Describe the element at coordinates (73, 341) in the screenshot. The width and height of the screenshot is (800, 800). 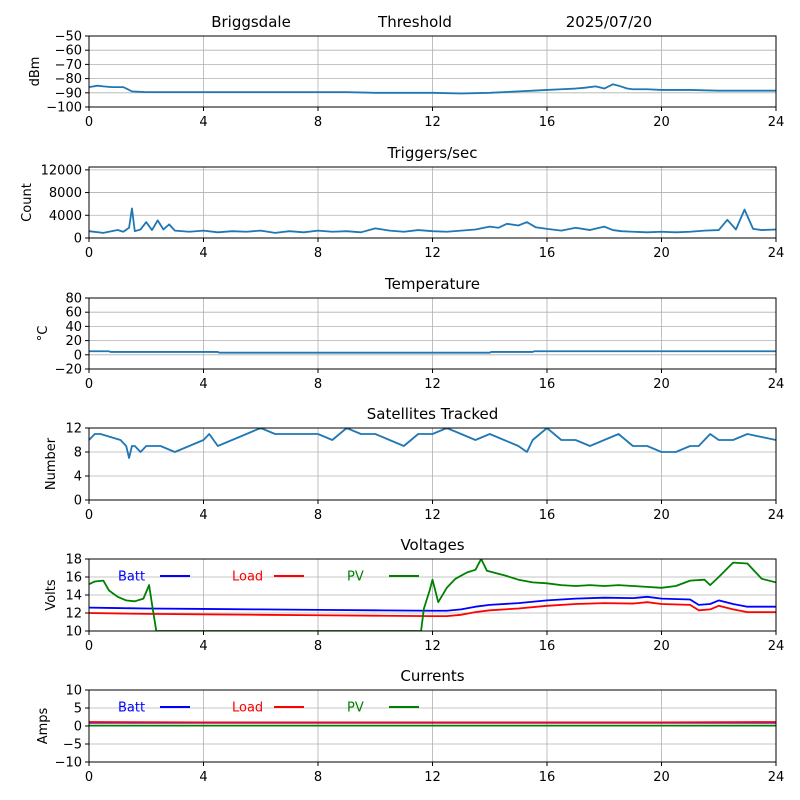
I see `y-tick-label: 20` at that location.